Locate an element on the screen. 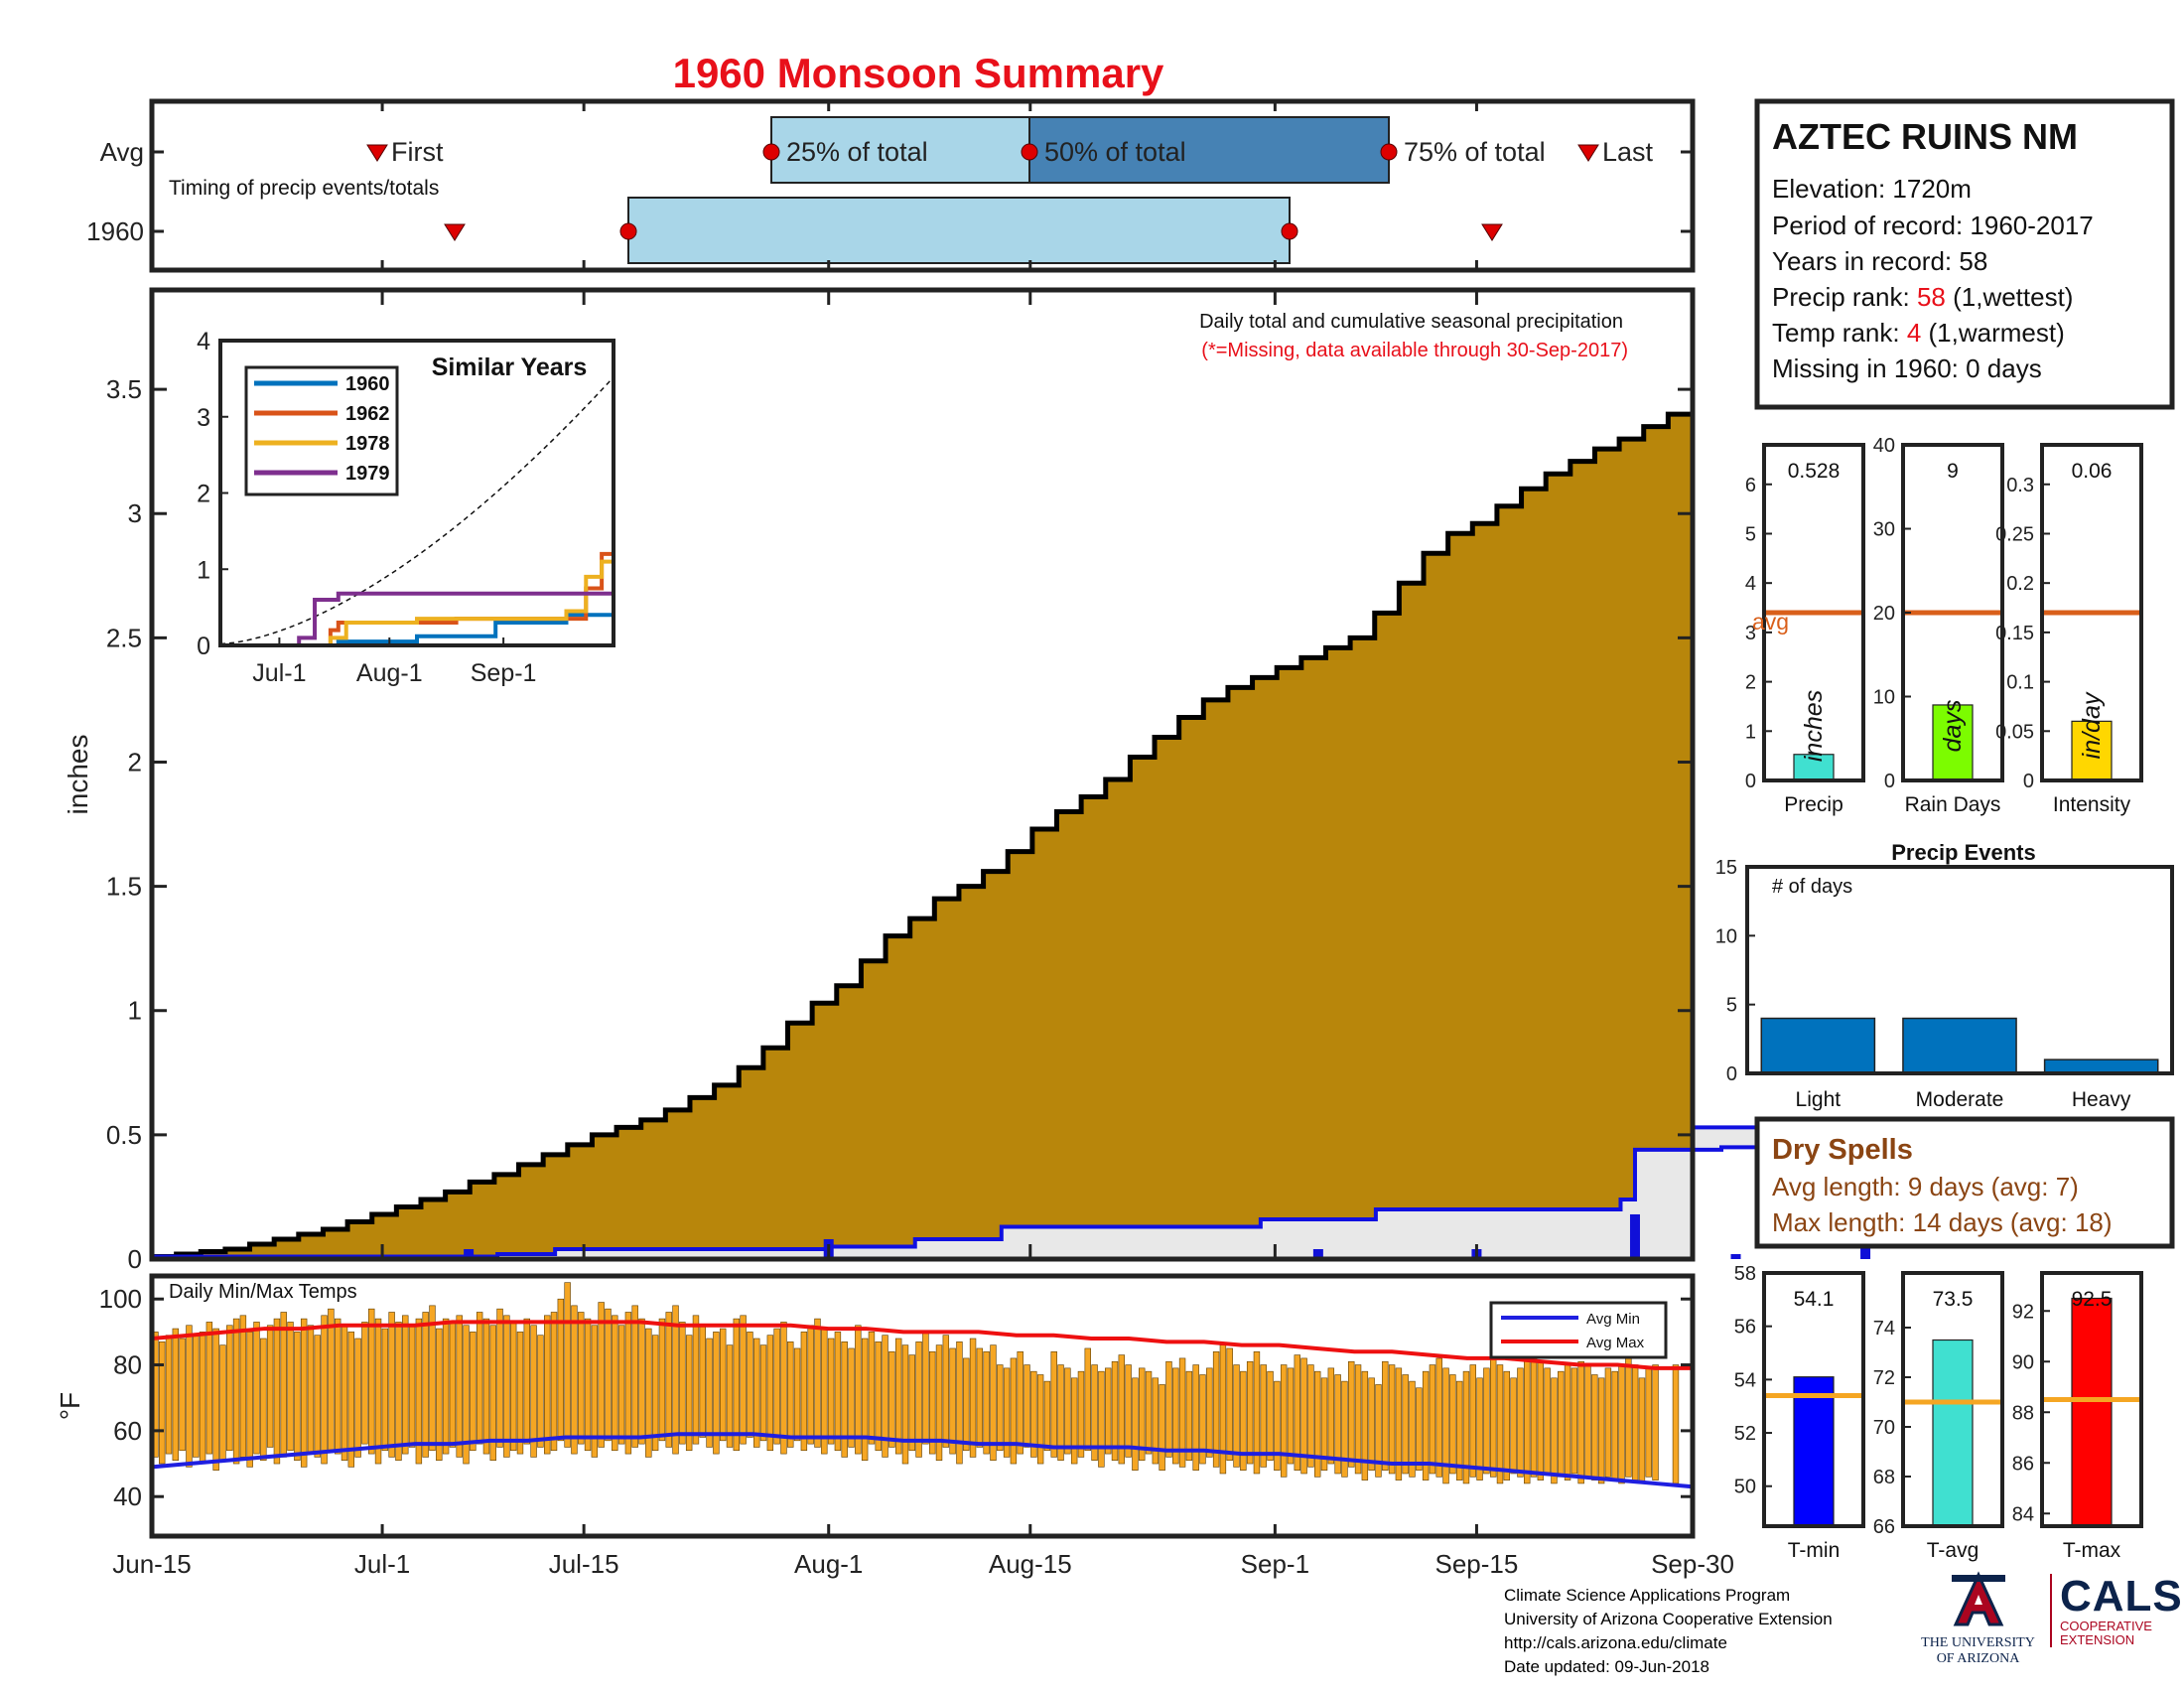 This screenshot has height=1693, width=2184. mini-ytick-label: 92 is located at coordinates (2023, 1312).